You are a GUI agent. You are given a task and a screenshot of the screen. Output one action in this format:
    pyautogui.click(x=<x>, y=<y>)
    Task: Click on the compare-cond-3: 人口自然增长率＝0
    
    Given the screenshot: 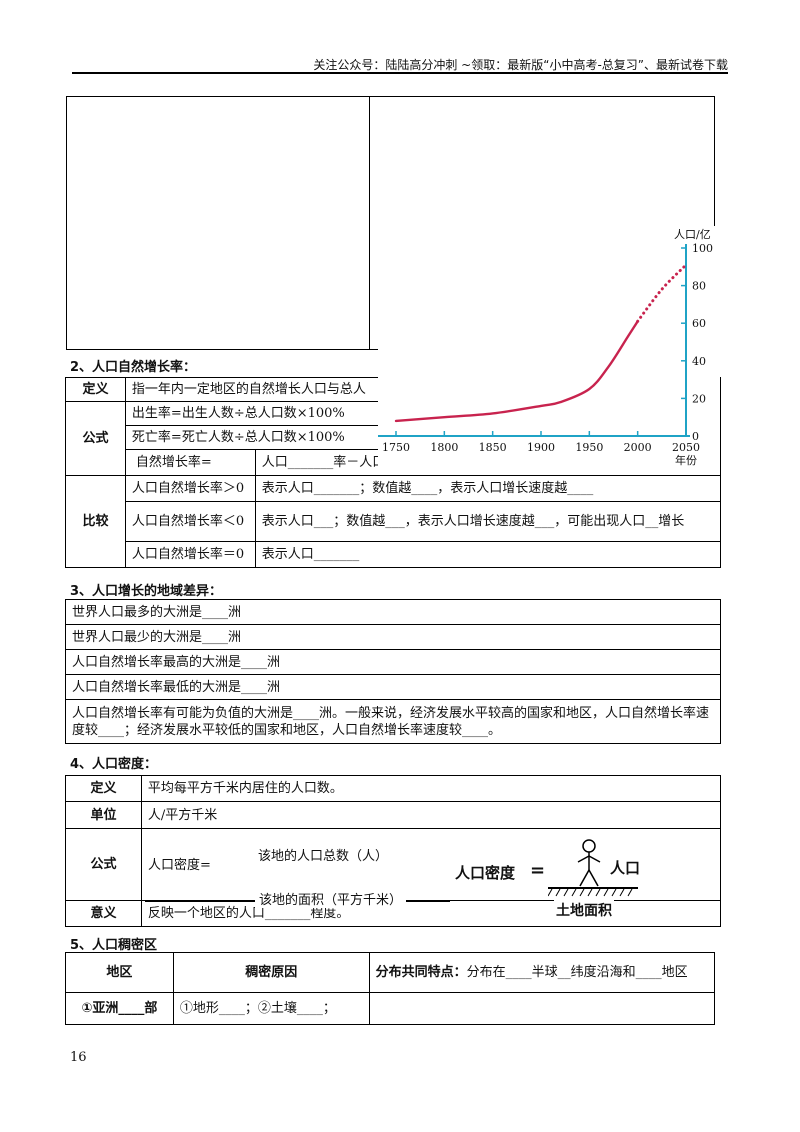 What is the action you would take?
    pyautogui.click(x=190, y=554)
    